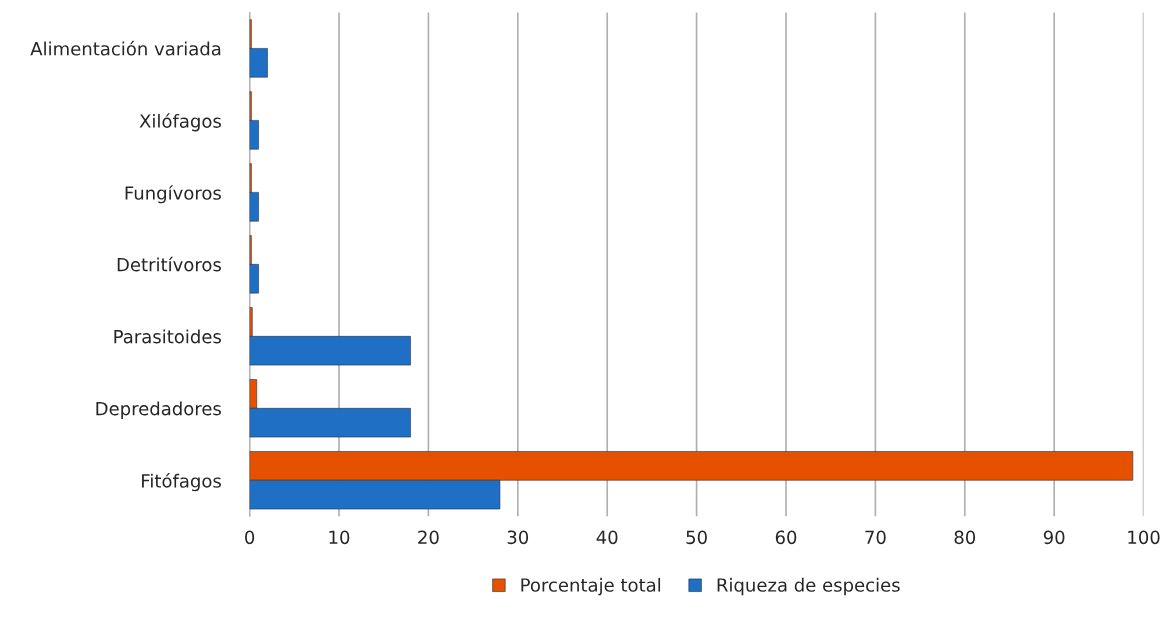  What do you see at coordinates (786, 537) in the screenshot?
I see `x-tick-label: 60` at bounding box center [786, 537].